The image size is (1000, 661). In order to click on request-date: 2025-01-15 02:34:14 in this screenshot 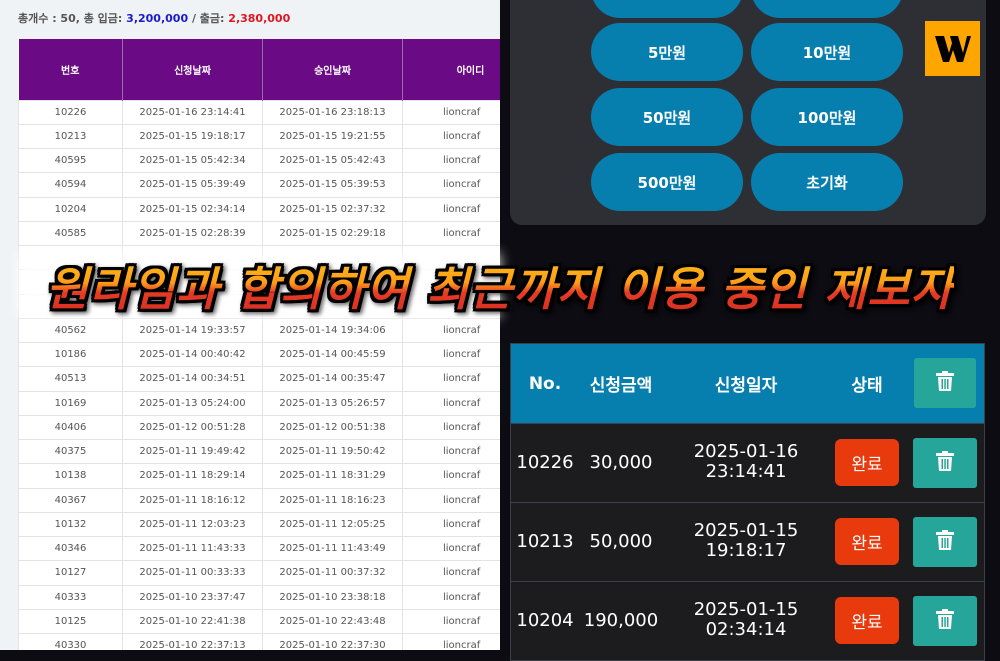, I will do `click(746, 620)`.